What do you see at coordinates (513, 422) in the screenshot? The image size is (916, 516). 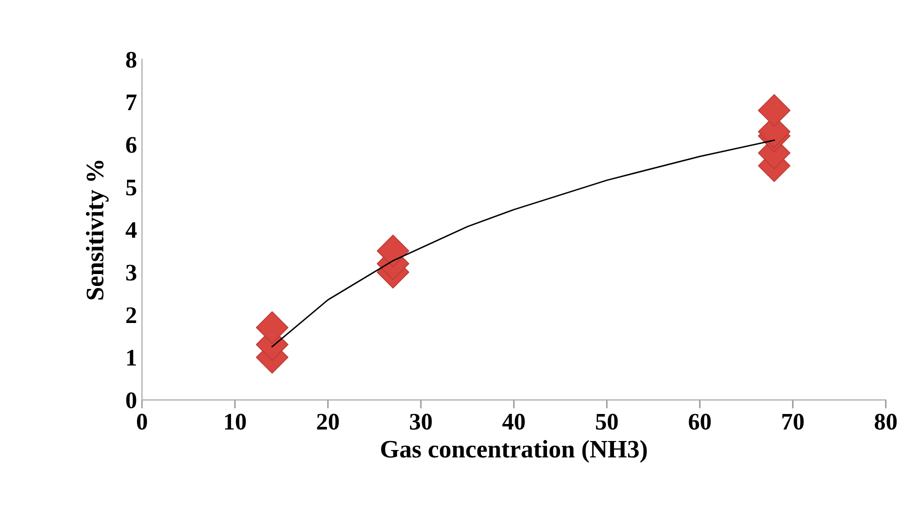 I see `x-tick-label: 40` at bounding box center [513, 422].